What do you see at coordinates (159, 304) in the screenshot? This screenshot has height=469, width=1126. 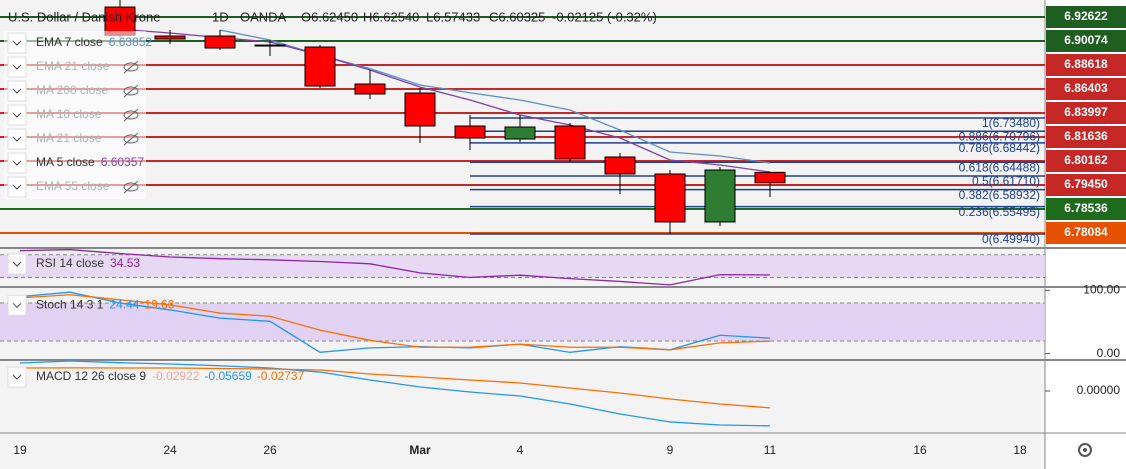 I see `legend-value: 19.63` at bounding box center [159, 304].